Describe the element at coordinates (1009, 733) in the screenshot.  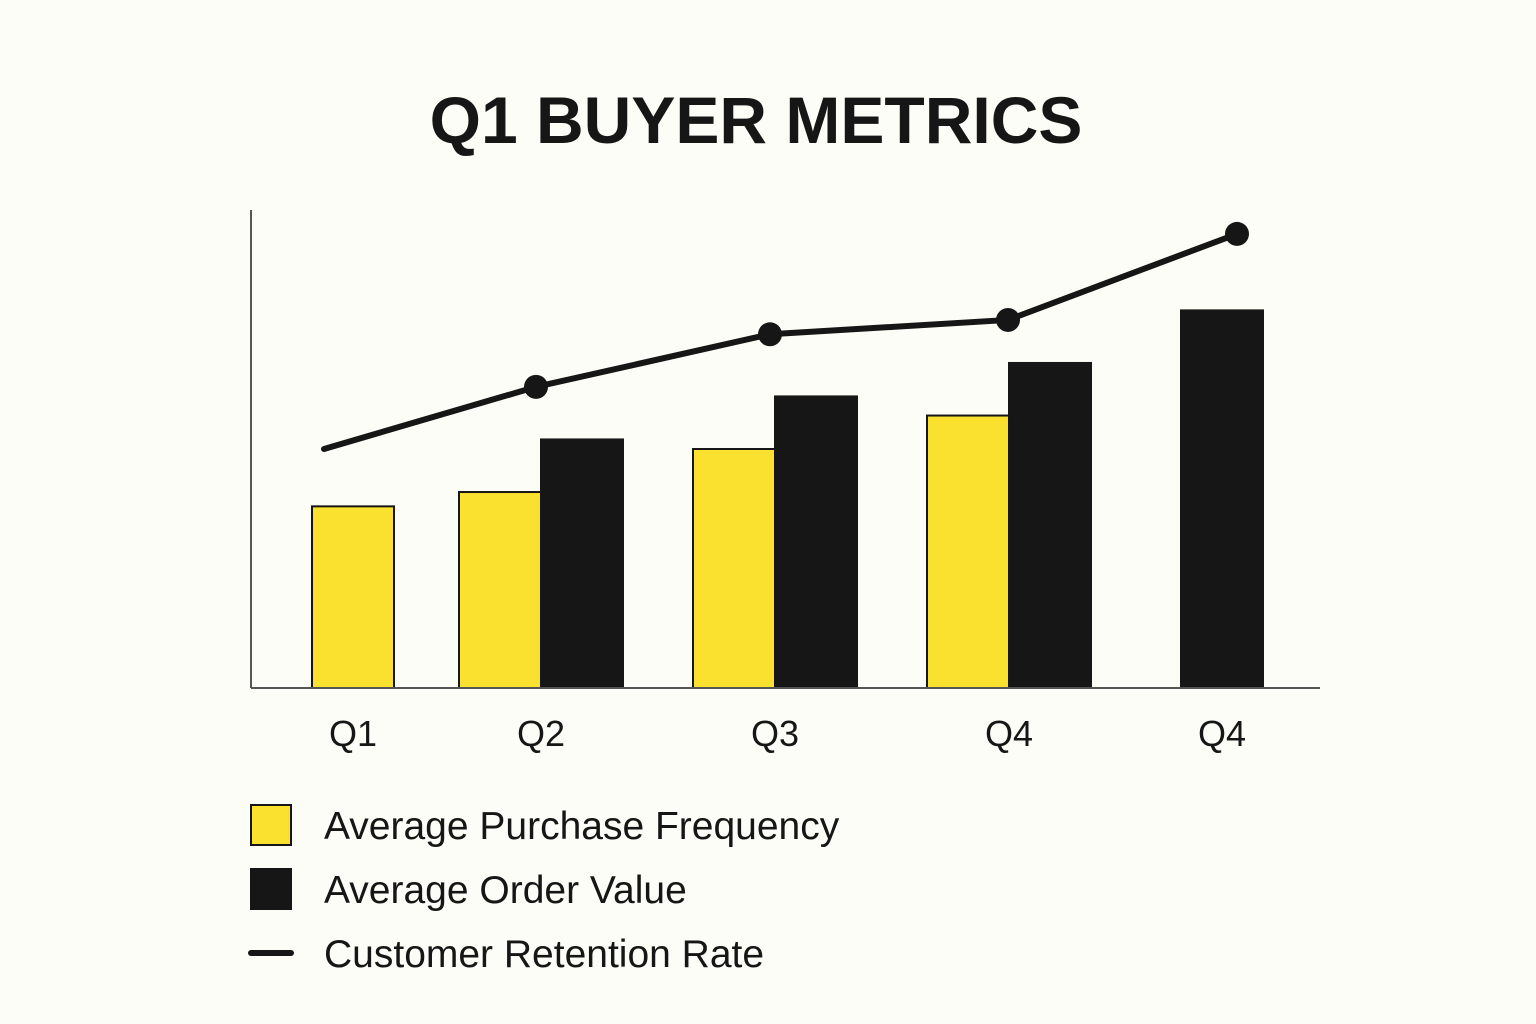
I see `x-tick-label-4: Q4` at that location.